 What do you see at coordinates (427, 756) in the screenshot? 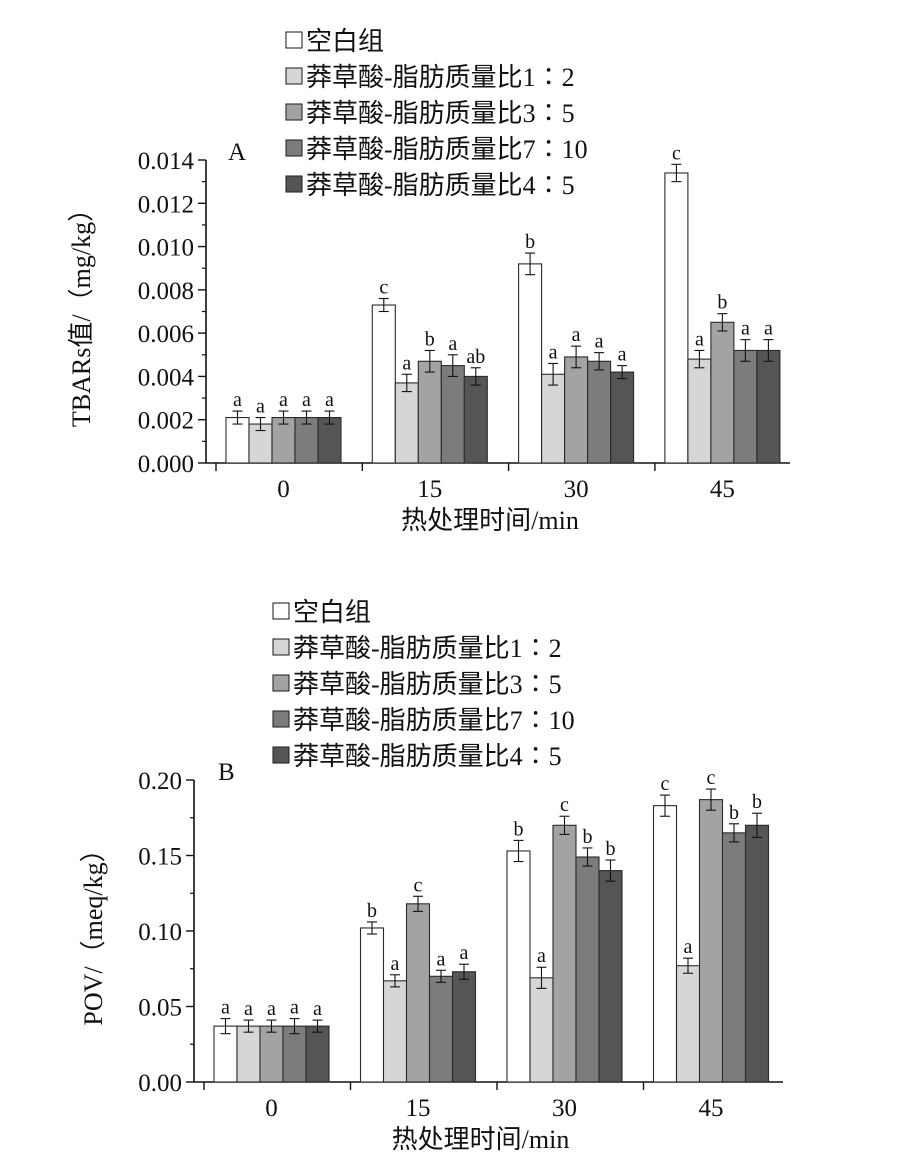
I see `legend-label: 莽草酸-脂肪质量比4∶5` at bounding box center [427, 756].